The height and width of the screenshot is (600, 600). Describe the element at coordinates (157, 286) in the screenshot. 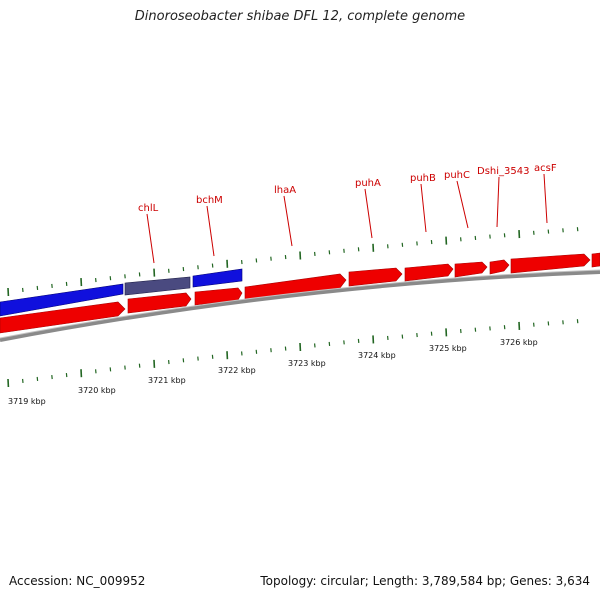

I see `reverse-gene-feature-chlL` at that location.